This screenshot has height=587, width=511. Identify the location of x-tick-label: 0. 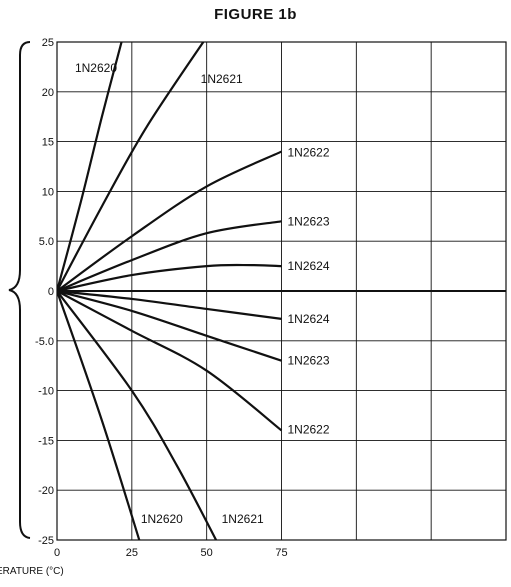
(57, 553).